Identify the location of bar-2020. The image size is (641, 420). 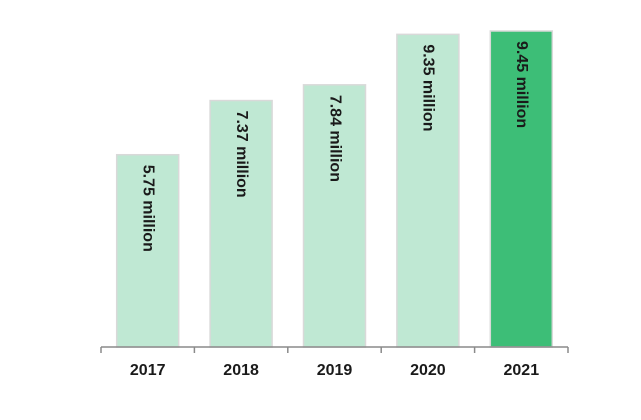
(428, 190).